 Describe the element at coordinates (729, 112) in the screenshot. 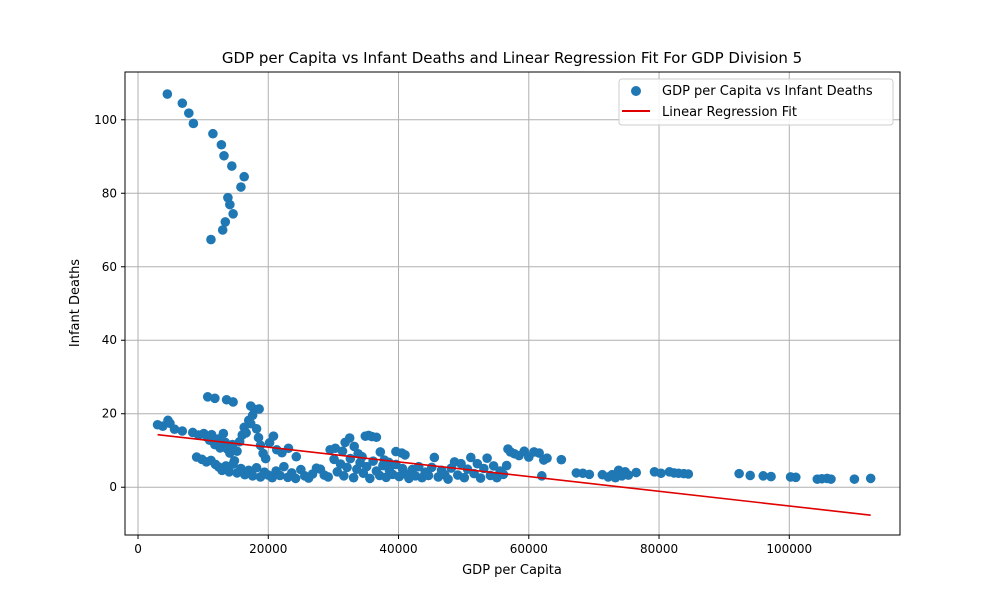

I see `legend-entry-fit: Linear Regression Fit` at that location.